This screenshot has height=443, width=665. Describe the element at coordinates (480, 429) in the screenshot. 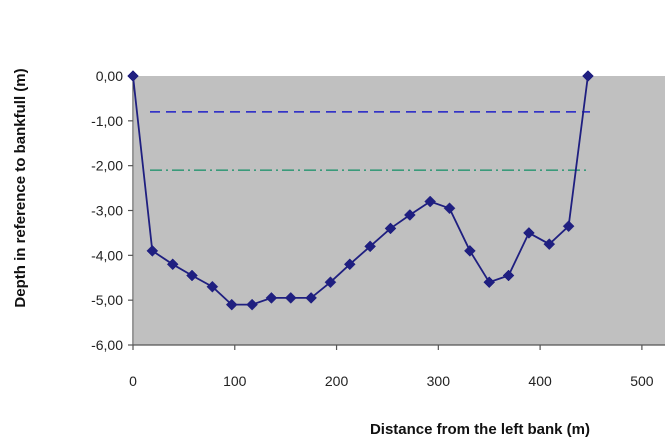

I see `x-axis-title: Distance from the left bank (m)` at that location.